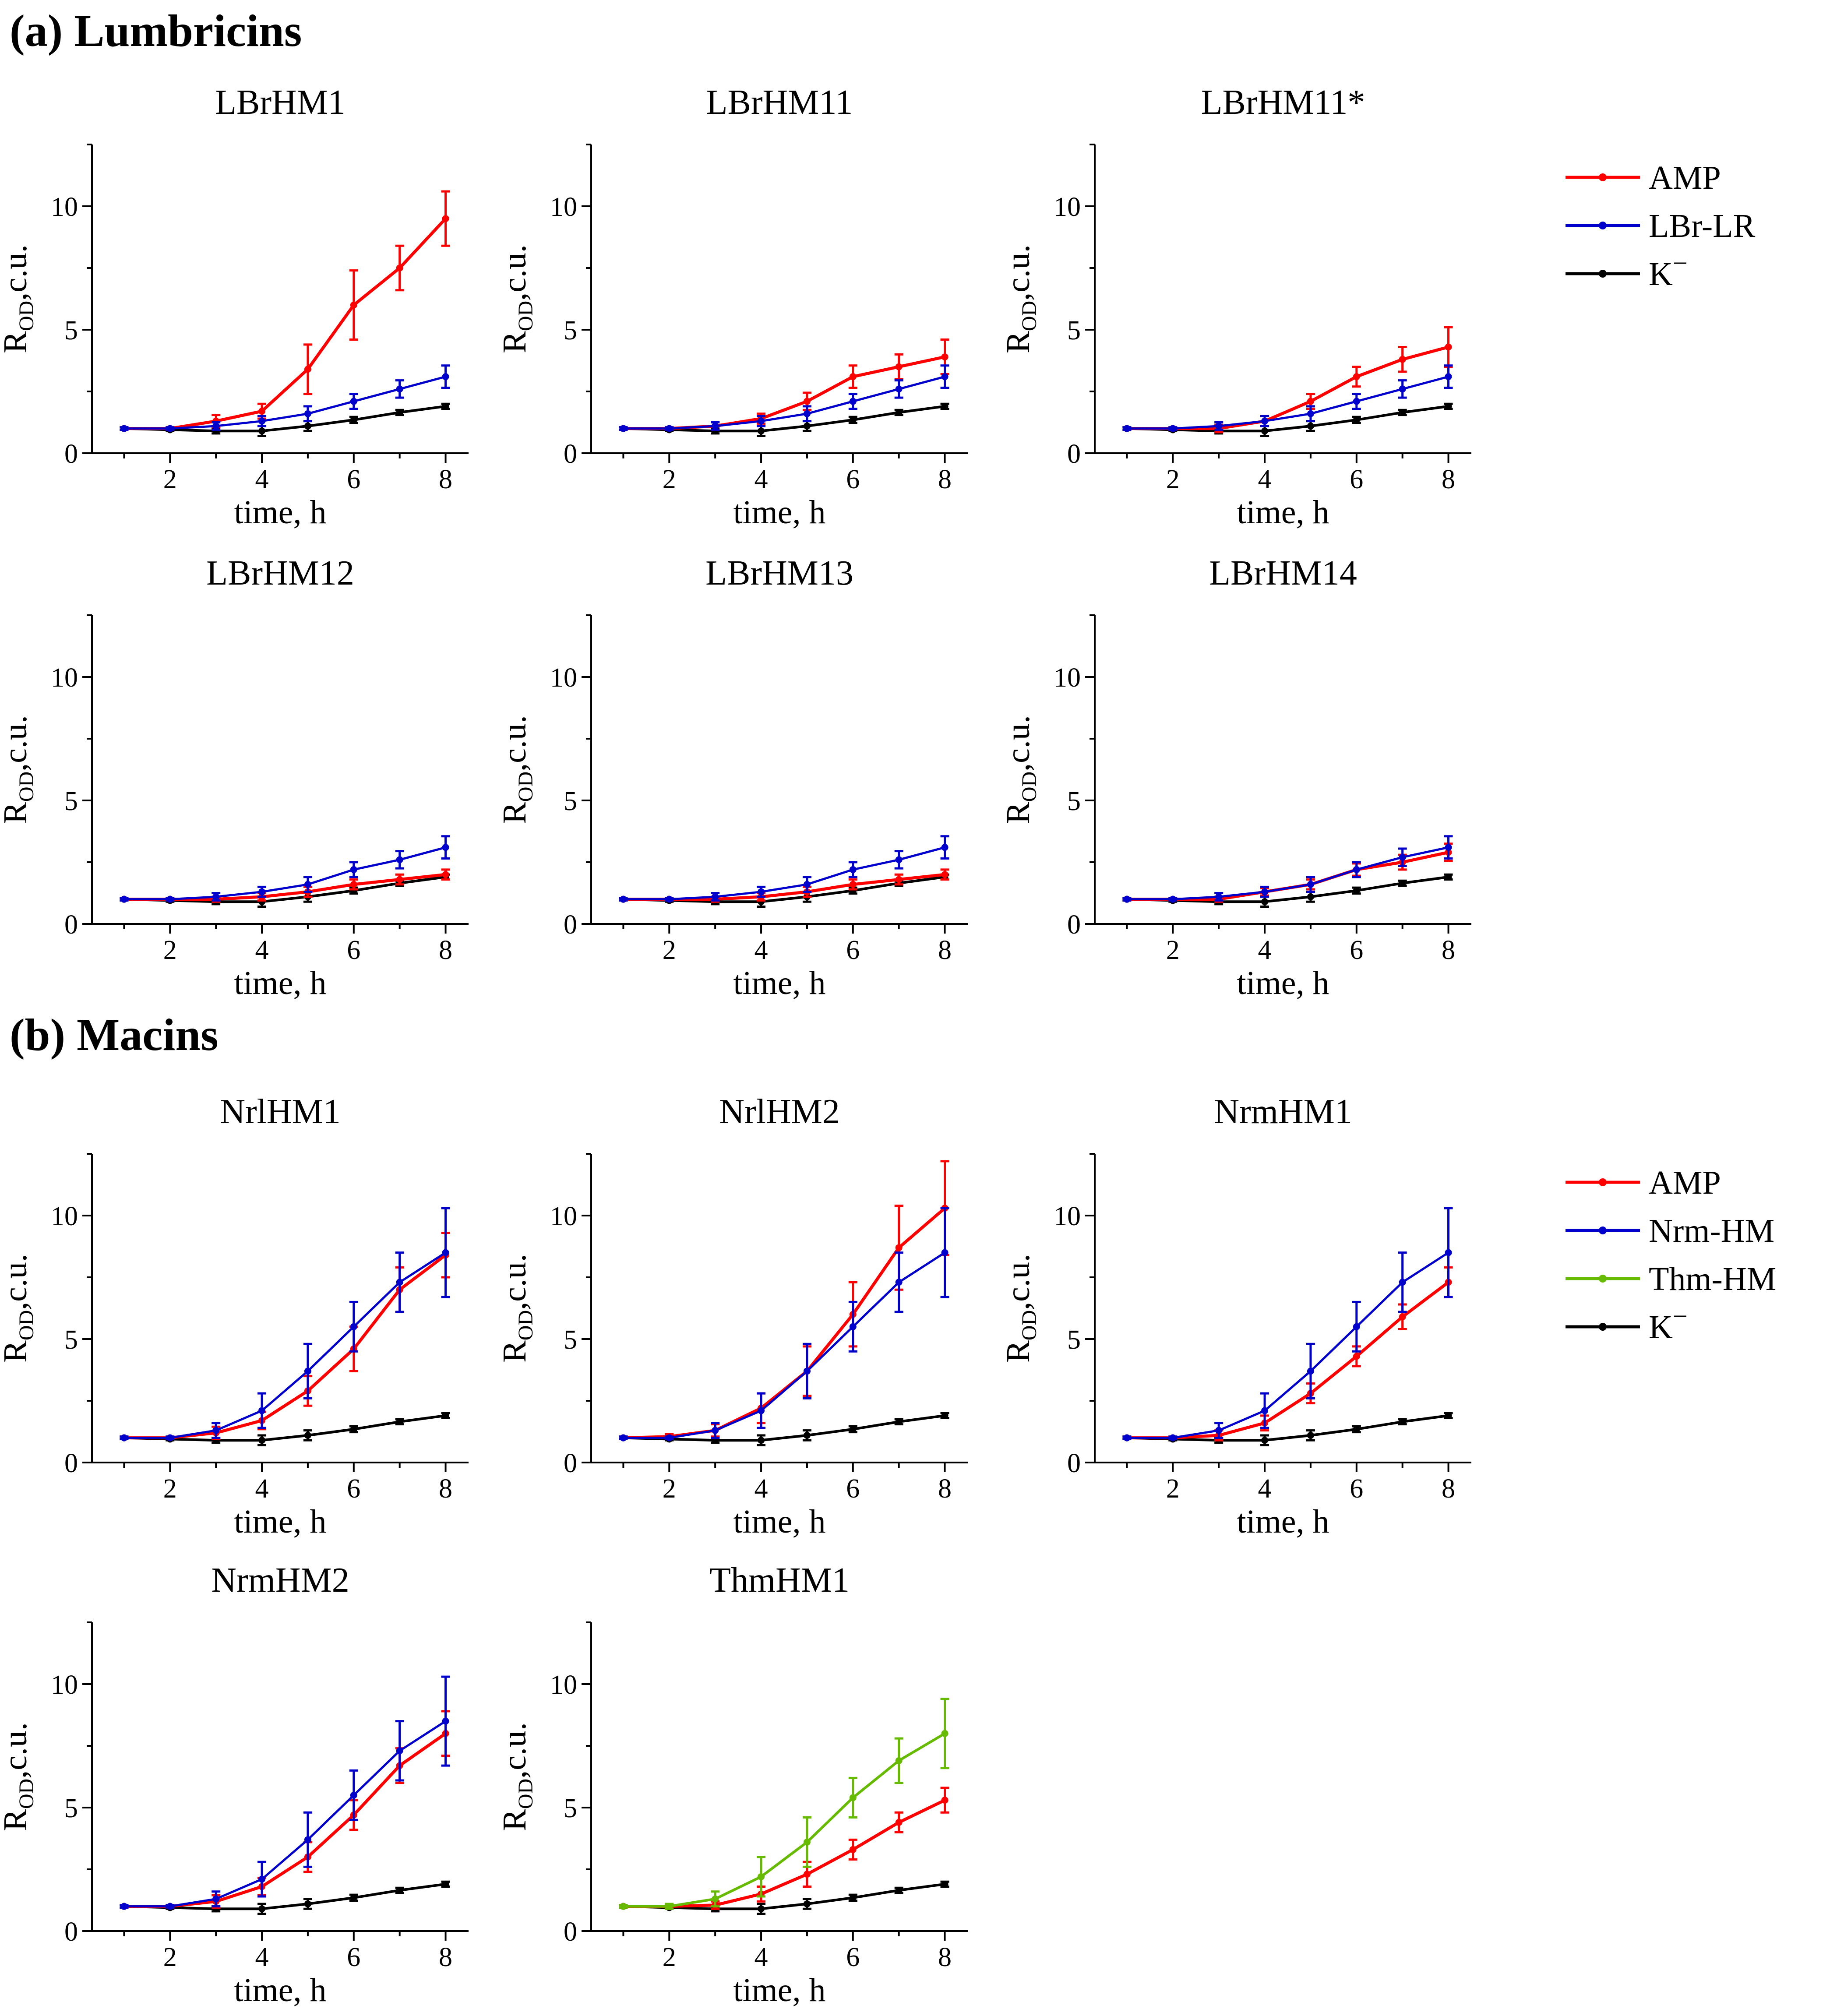 This screenshot has width=1823, height=2016. What do you see at coordinates (732, 777) in the screenshot?
I see `chart-panel-lbrhm13: LBrHM13 2 4 6 8 0 5 10 time, h ROD,c.u.` at bounding box center [732, 777].